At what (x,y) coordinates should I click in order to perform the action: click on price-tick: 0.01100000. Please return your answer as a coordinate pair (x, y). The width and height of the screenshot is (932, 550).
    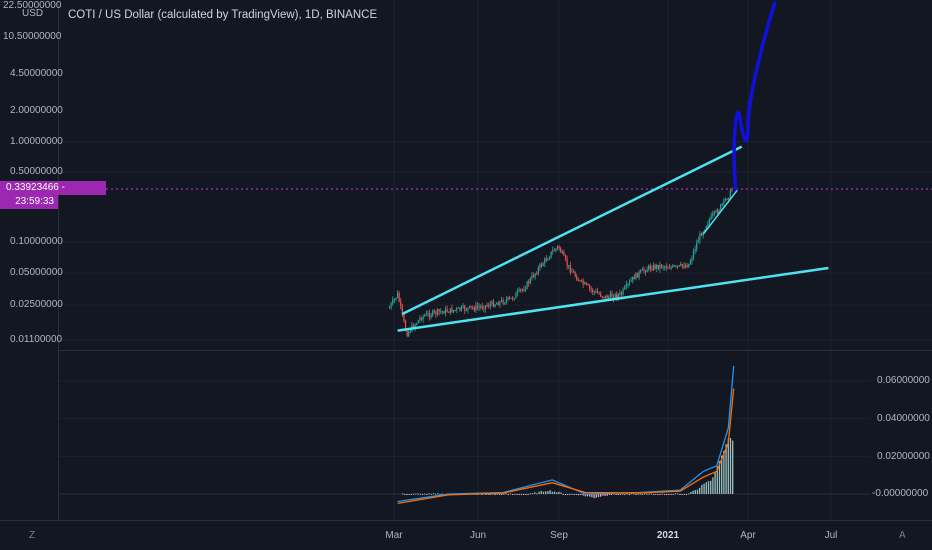
    Looking at the image, I should click on (36, 339).